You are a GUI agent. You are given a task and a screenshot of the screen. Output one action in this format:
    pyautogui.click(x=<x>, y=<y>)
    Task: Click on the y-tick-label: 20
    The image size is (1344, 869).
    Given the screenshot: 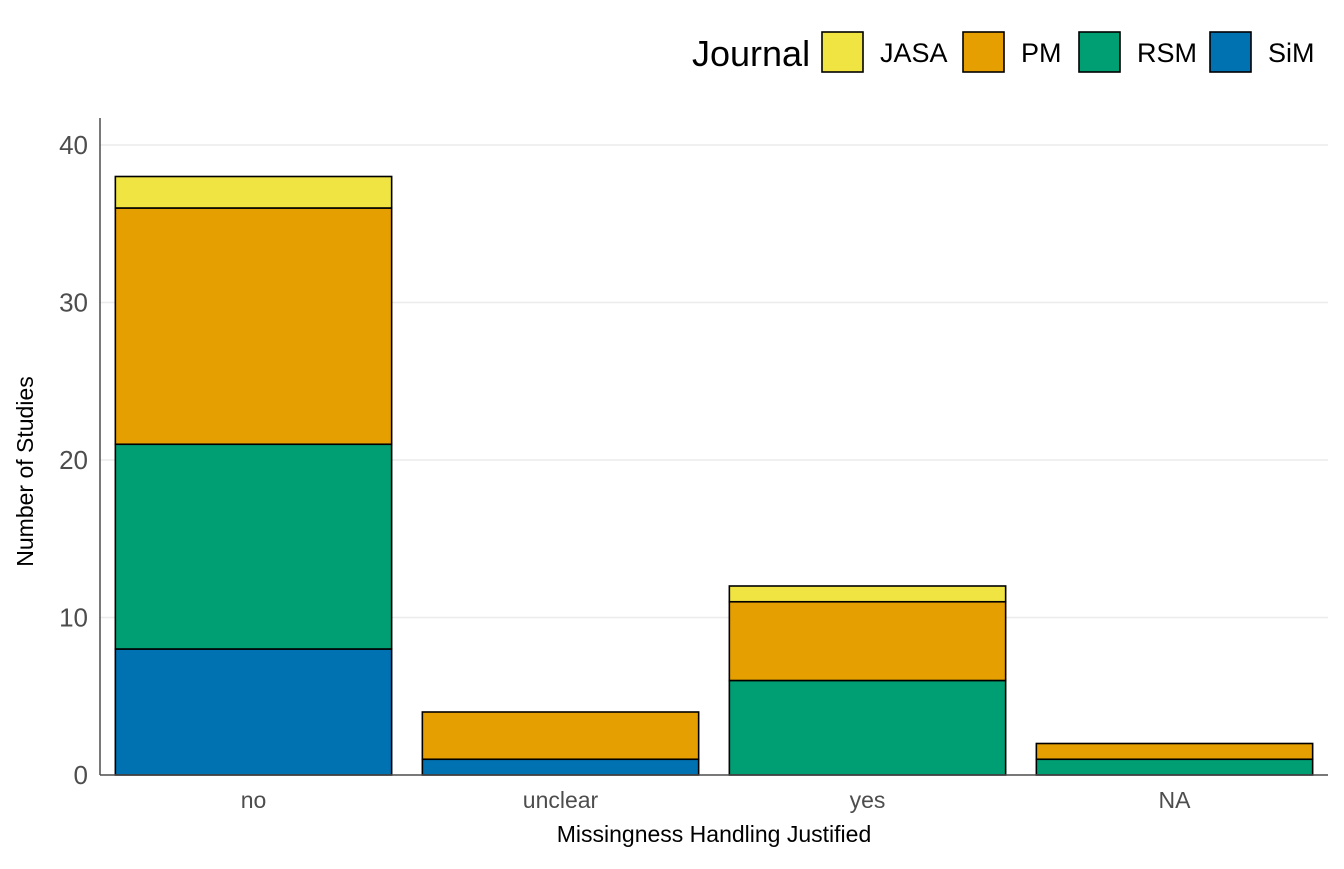 What is the action you would take?
    pyautogui.click(x=73, y=460)
    